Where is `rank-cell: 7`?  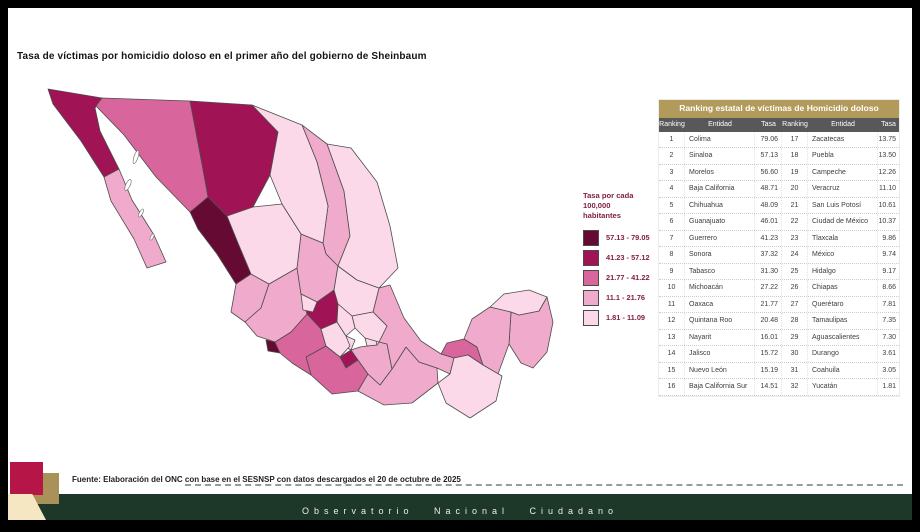
rank-cell: 7 is located at coordinates (672, 238).